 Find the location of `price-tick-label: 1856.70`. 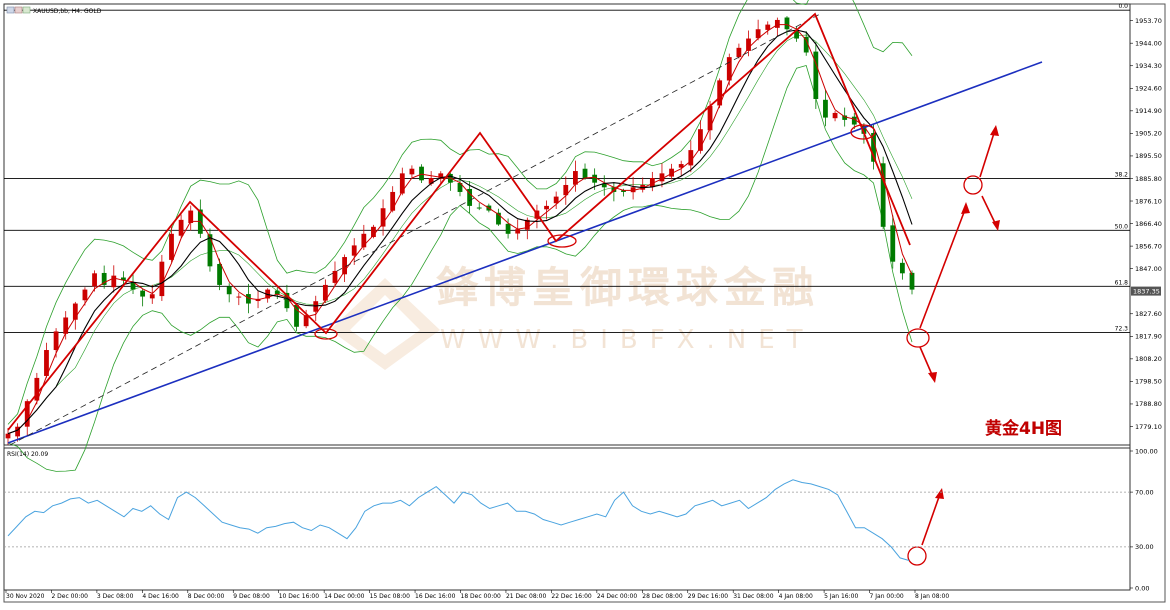

price-tick-label: 1856.70 is located at coordinates (1148, 246).